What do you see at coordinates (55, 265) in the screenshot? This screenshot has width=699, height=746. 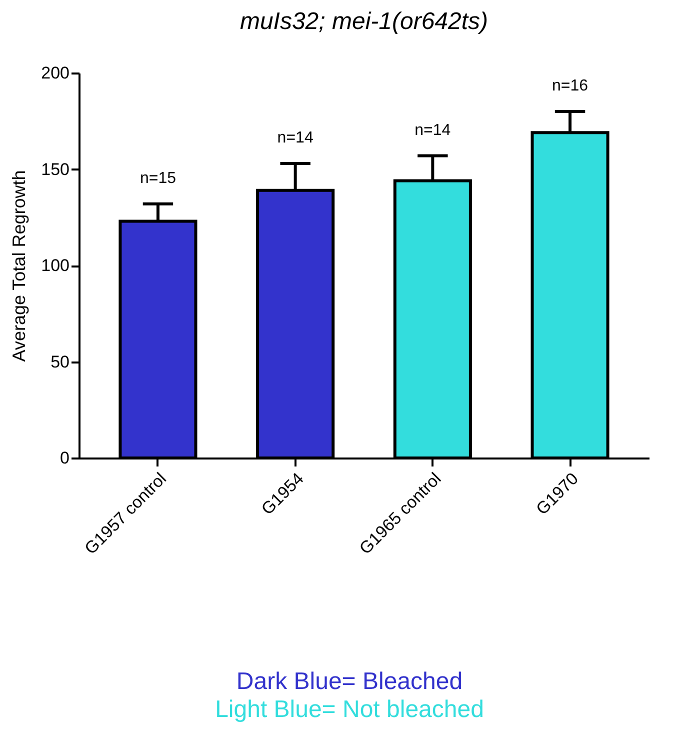 I see `y-tick-label: 100` at bounding box center [55, 265].